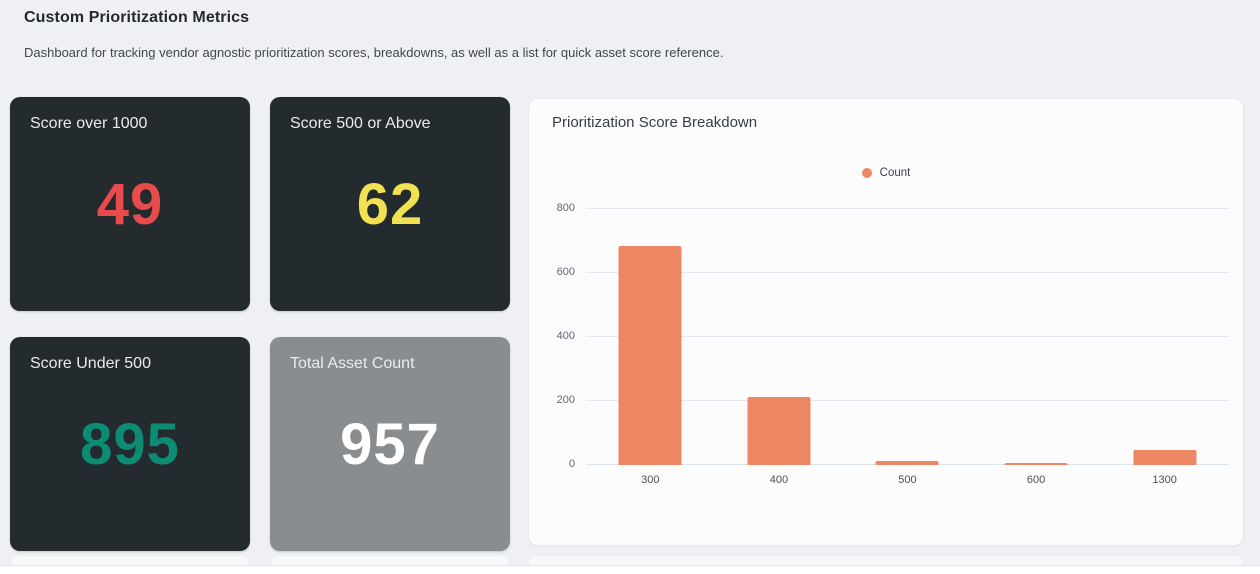  I want to click on gridline-y-400: 400, so click(893, 336).